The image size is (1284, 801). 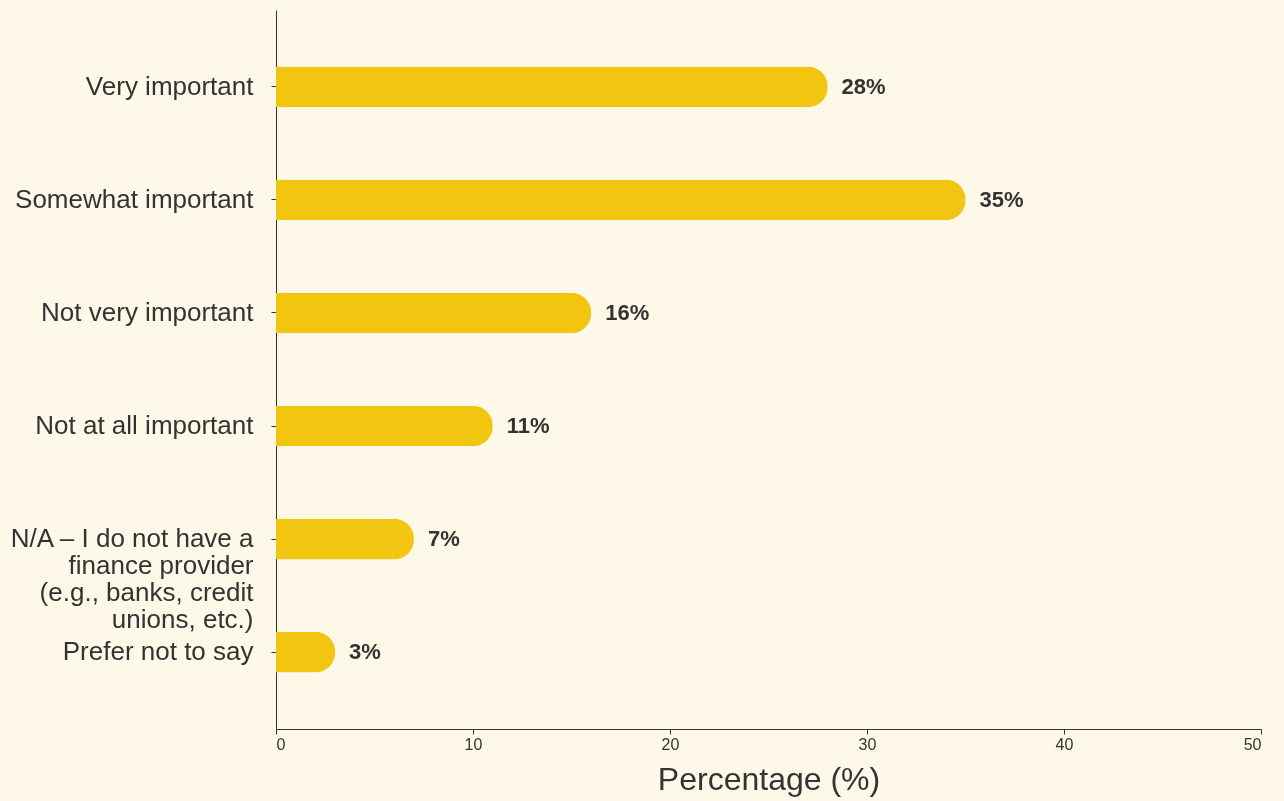 What do you see at coordinates (281, 744) in the screenshot?
I see `x-tick-label: 0` at bounding box center [281, 744].